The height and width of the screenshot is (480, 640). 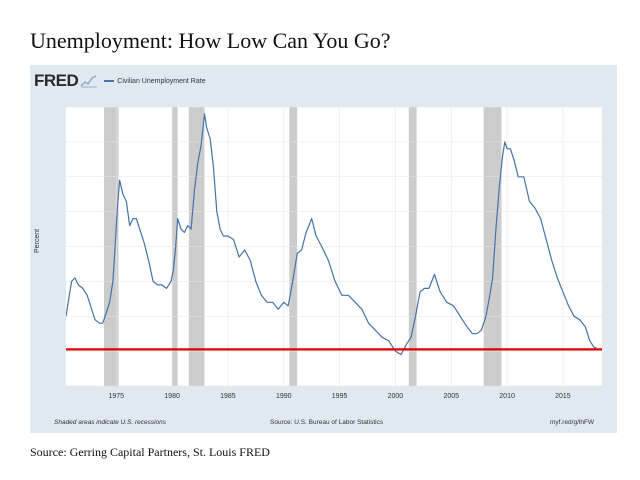 What do you see at coordinates (507, 396) in the screenshot?
I see `x-tick-label: 2010` at bounding box center [507, 396].